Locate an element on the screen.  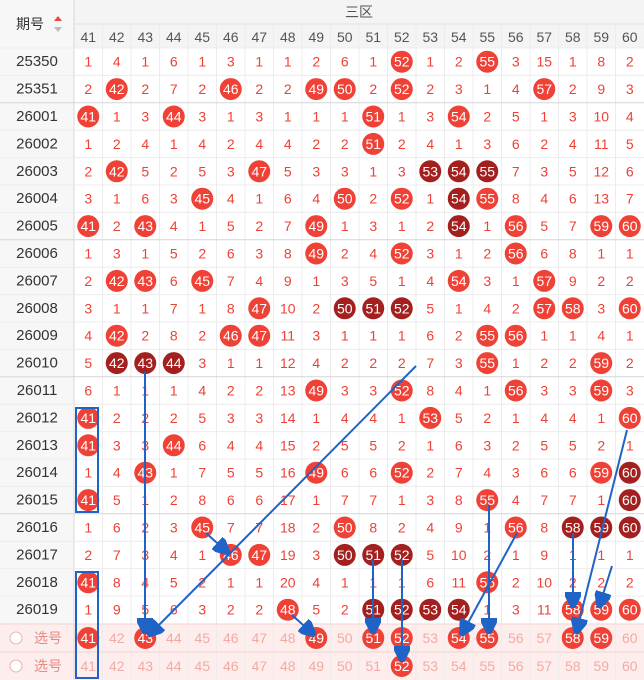
column-number: 42 is located at coordinates (117, 37).